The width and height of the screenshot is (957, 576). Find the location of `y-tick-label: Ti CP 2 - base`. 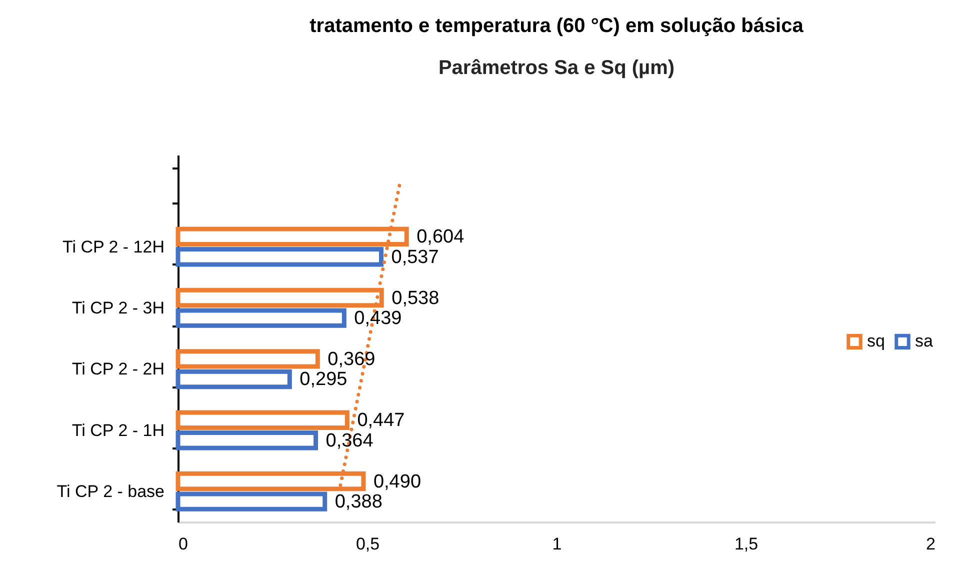

y-tick-label: Ti CP 2 - base is located at coordinates (110, 491).